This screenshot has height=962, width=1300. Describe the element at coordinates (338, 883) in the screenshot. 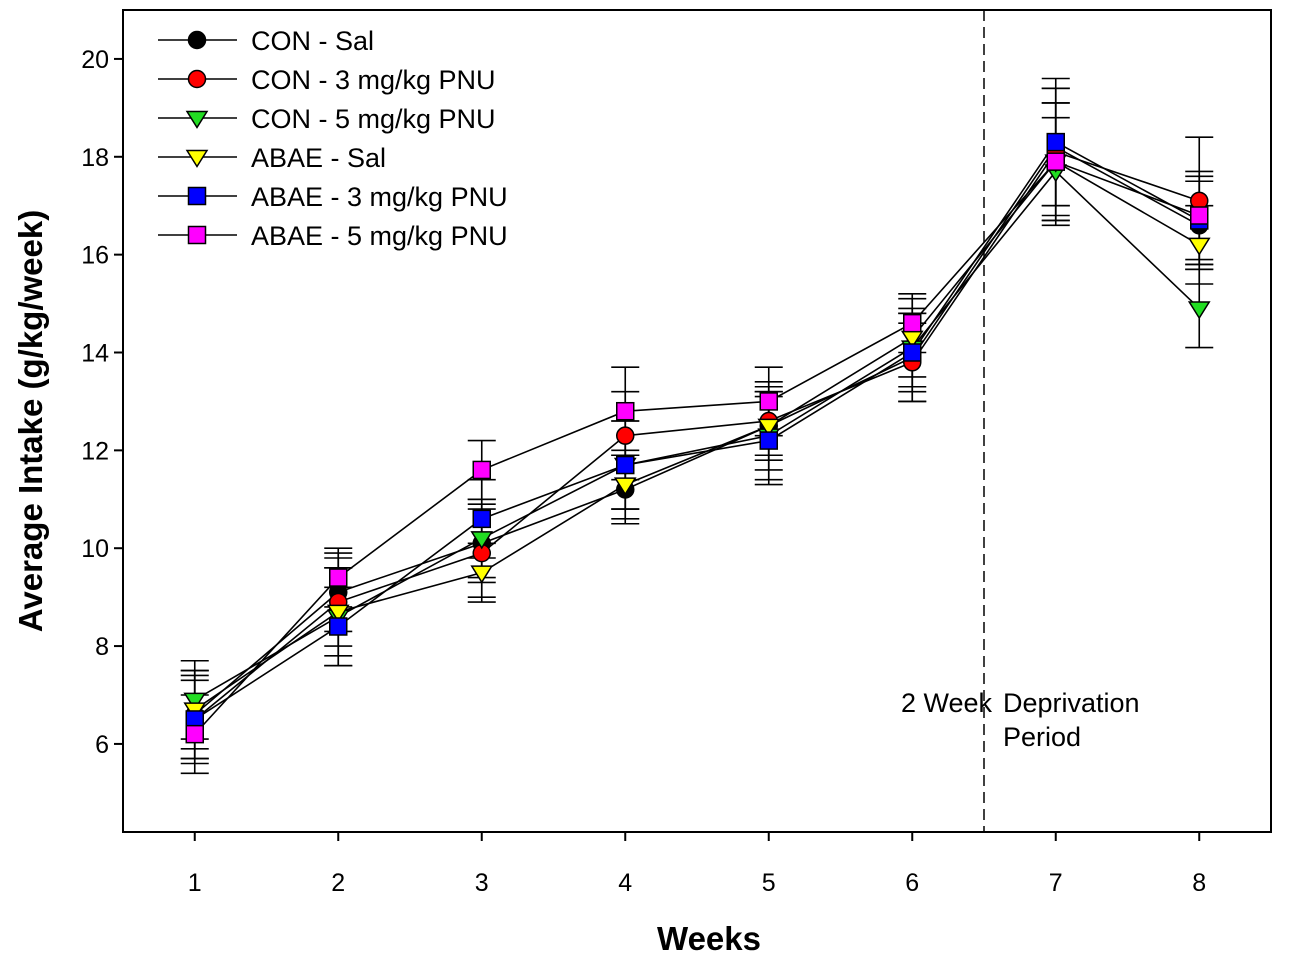

I see `x-tick-label-2: 2` at that location.